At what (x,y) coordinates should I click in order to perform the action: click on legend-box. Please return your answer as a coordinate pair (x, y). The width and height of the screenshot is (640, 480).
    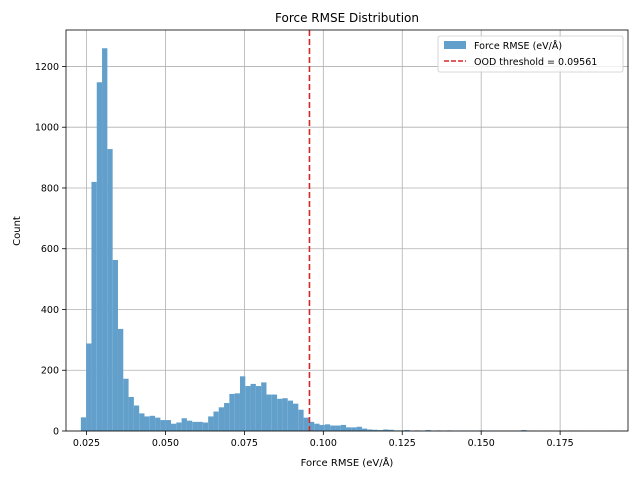
    Looking at the image, I should click on (530, 54).